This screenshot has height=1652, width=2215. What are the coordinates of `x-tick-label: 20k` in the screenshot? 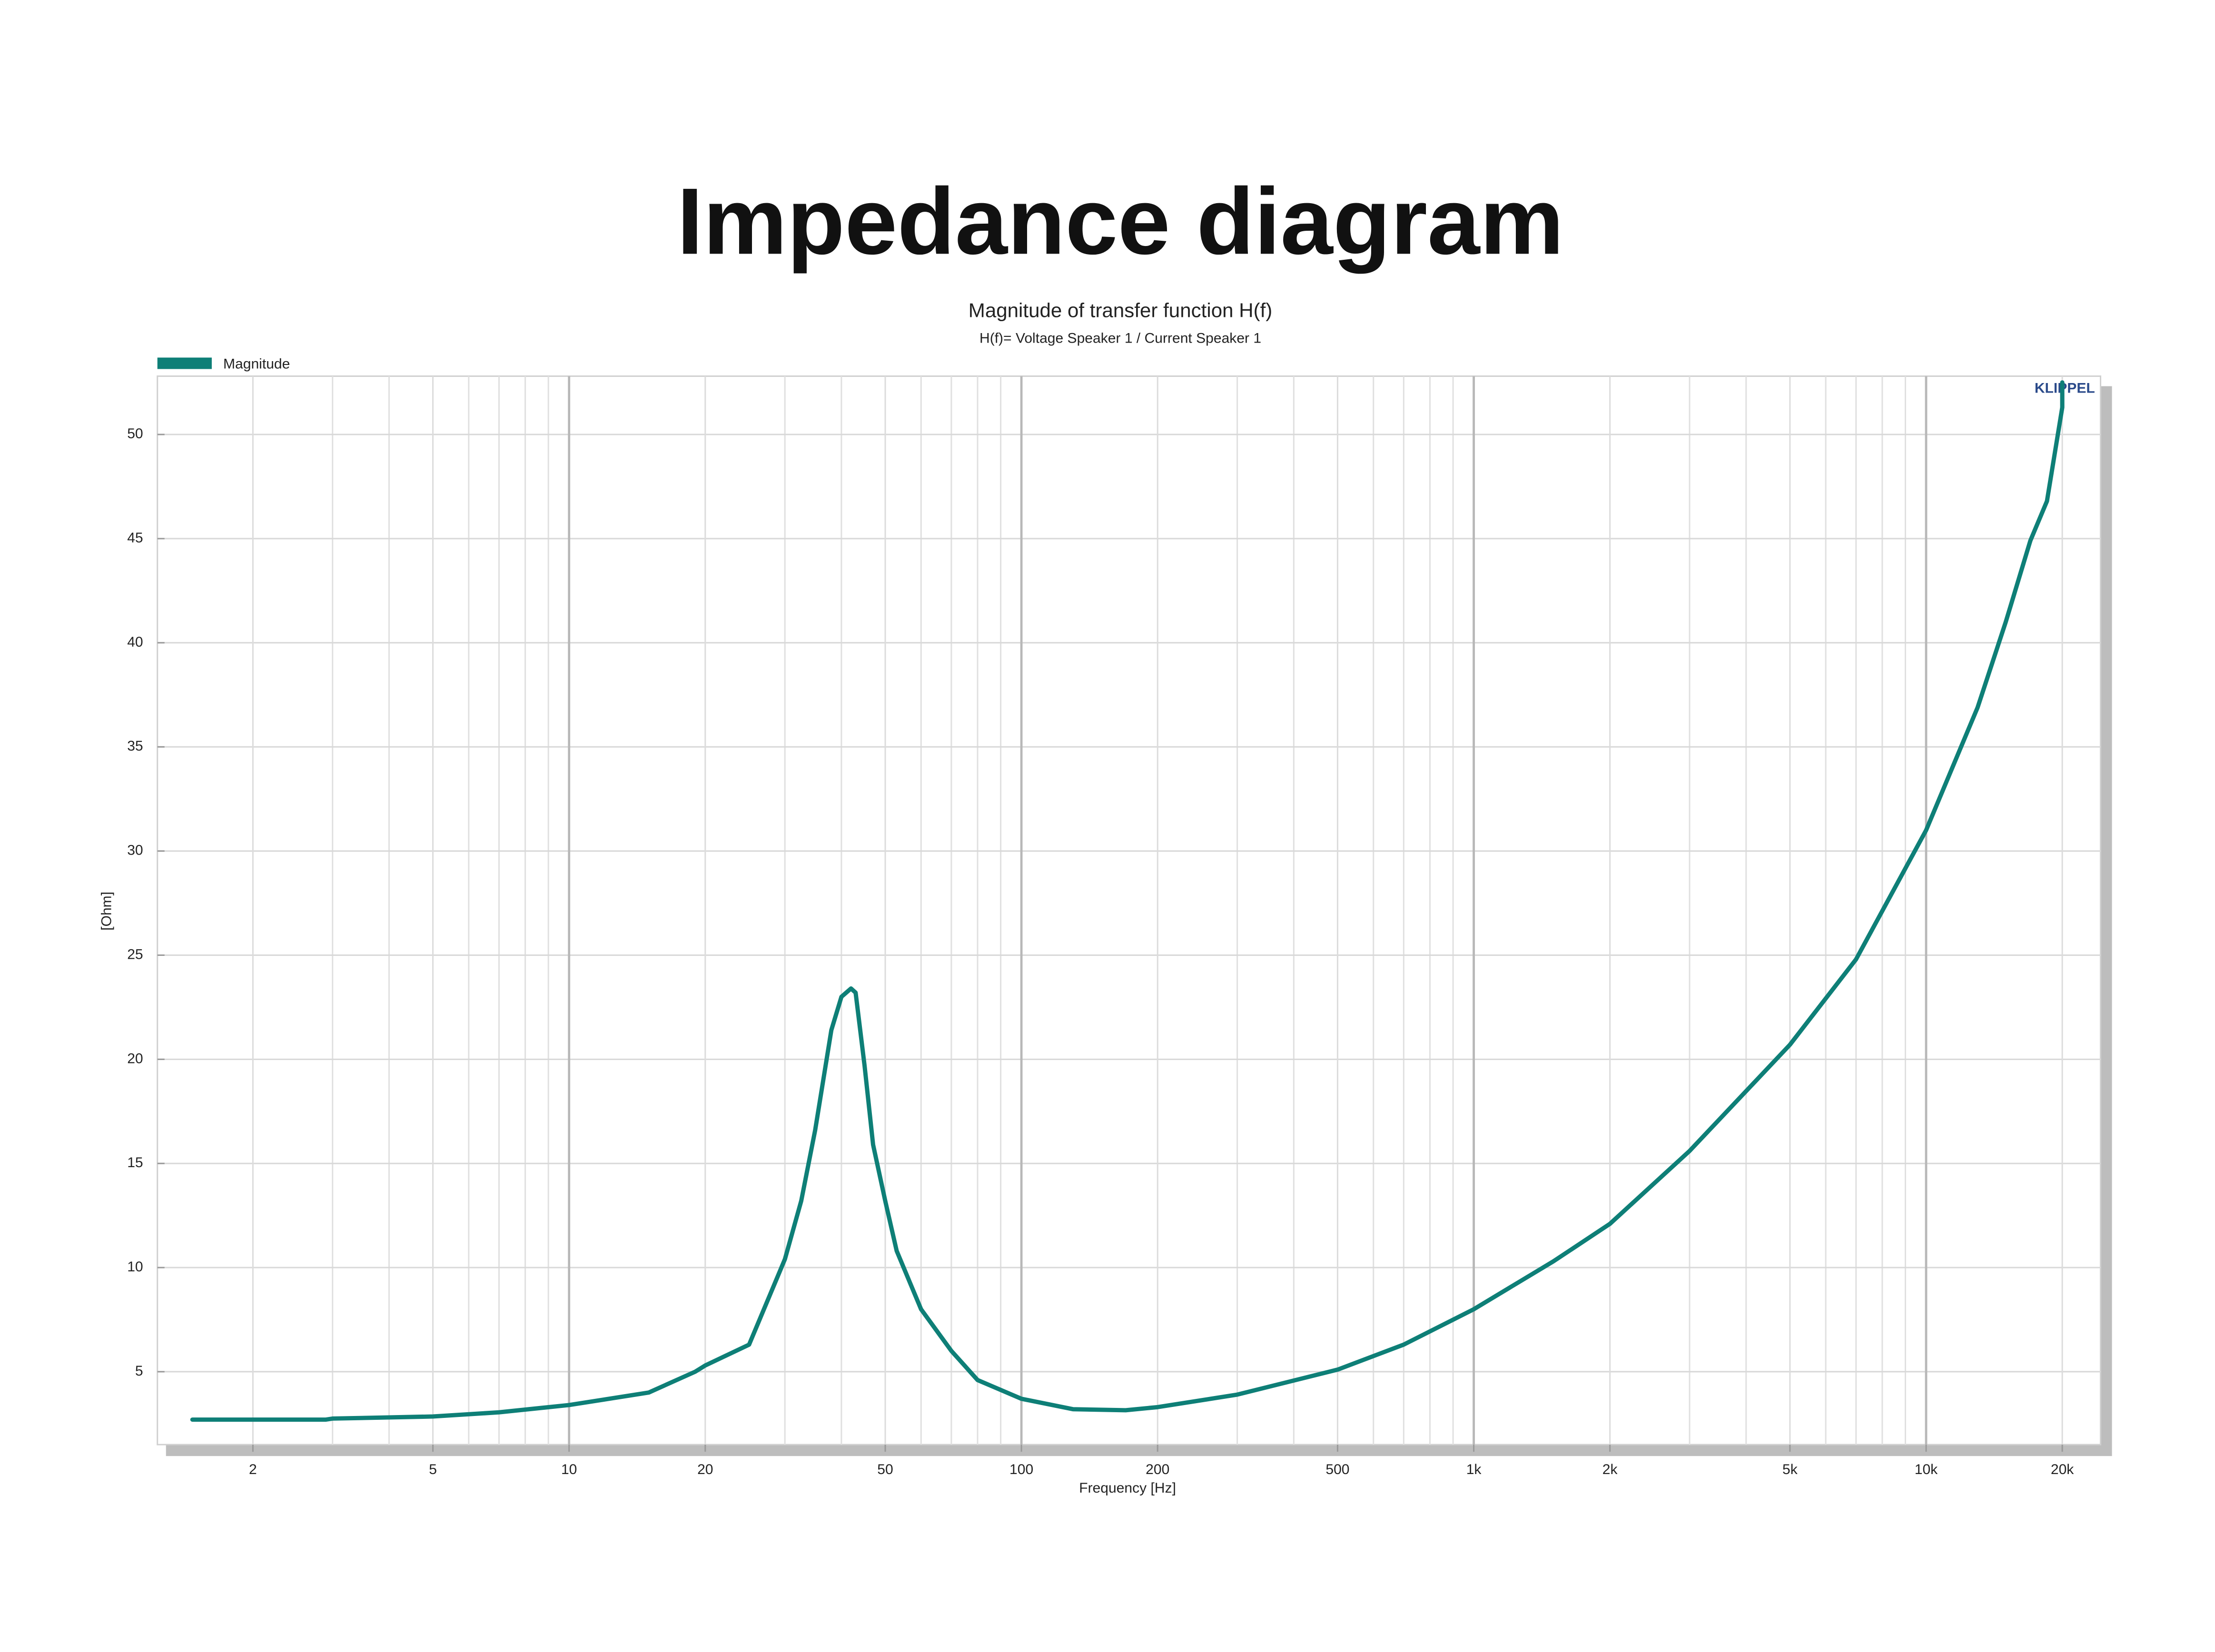 It's located at (2062, 1470).